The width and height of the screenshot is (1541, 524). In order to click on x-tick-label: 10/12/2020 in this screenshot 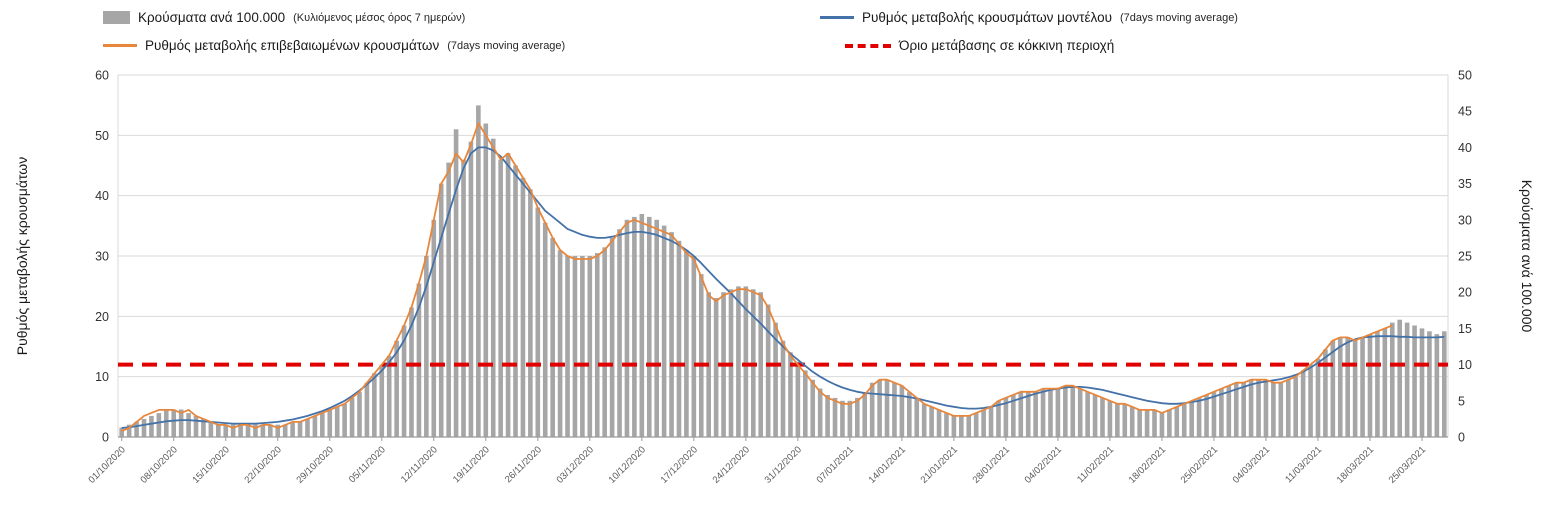, I will do `click(627, 464)`.